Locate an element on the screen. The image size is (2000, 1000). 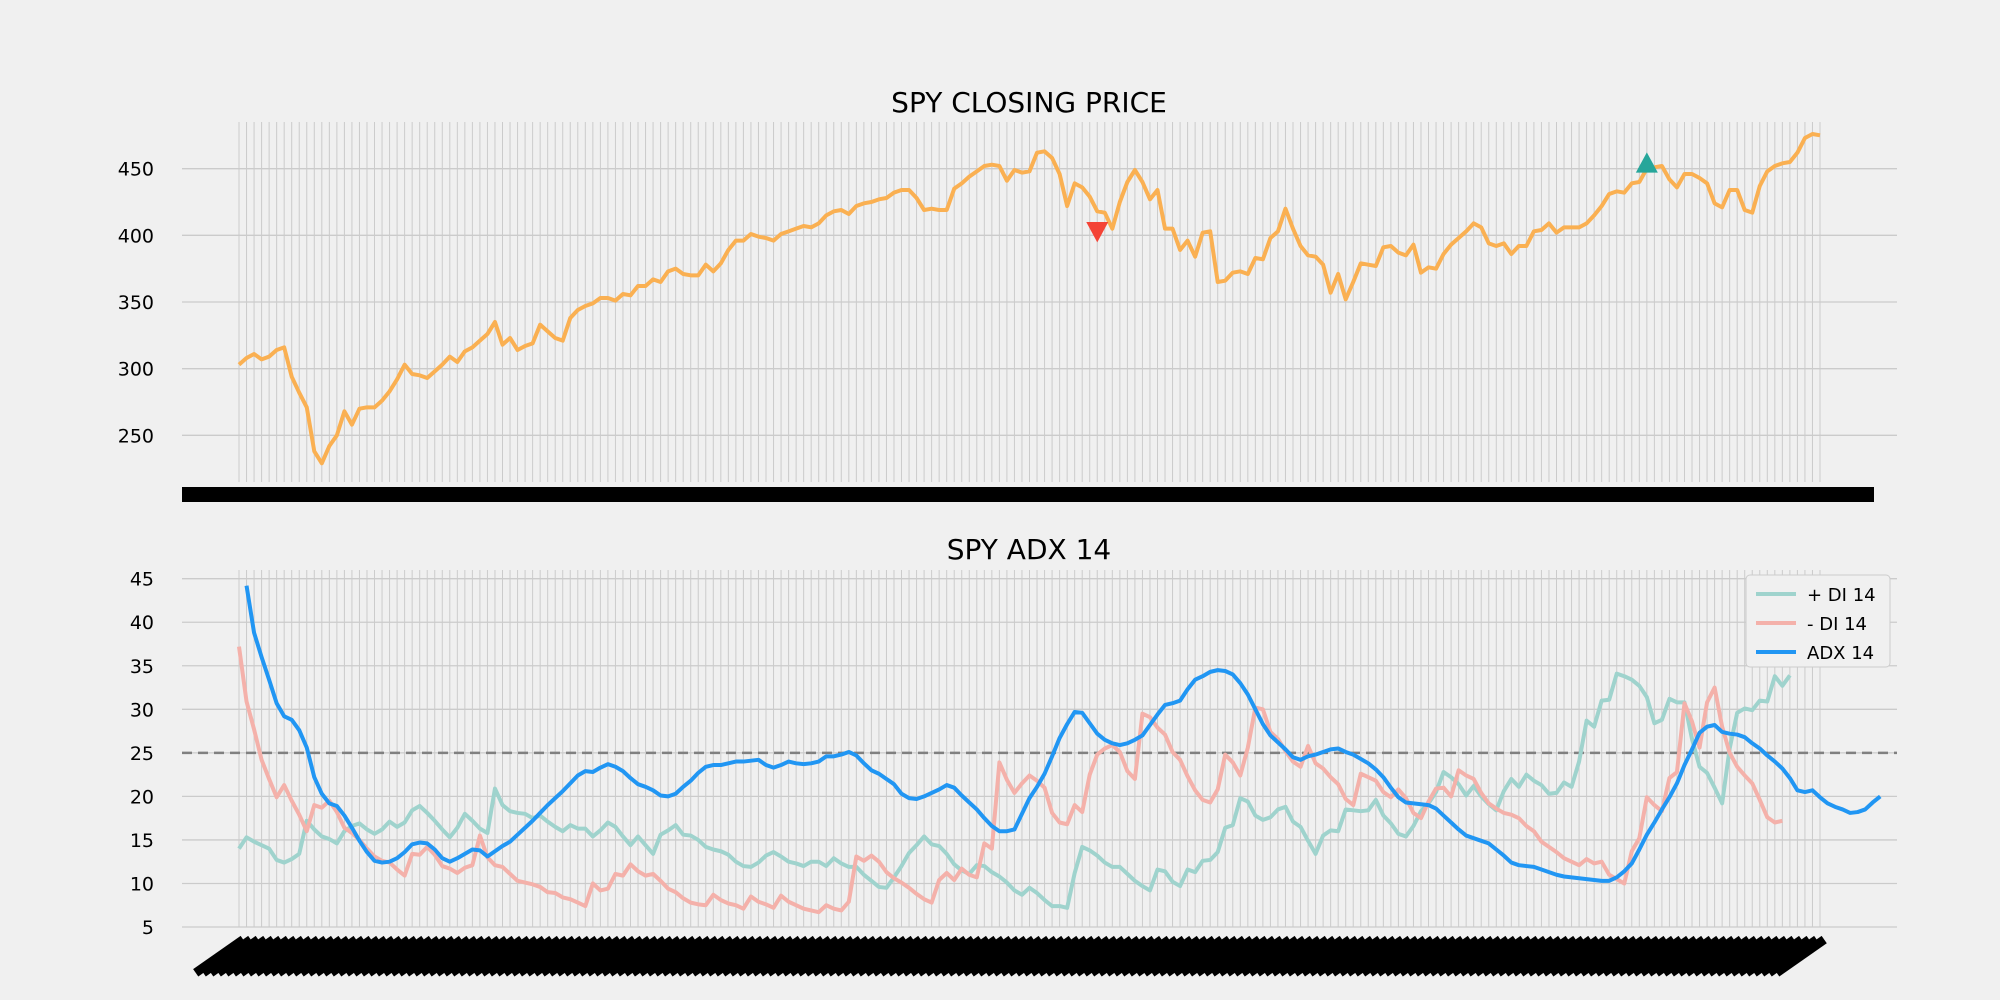
y-tick-label: 5 is located at coordinates (148, 928).